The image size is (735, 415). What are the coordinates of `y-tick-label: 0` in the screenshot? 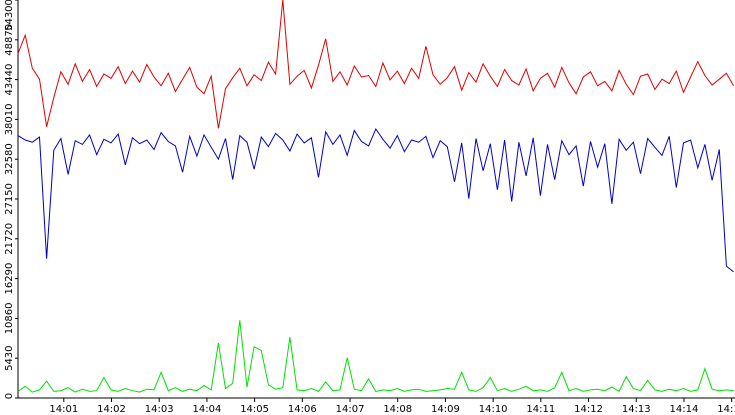 It's located at (9, 396).